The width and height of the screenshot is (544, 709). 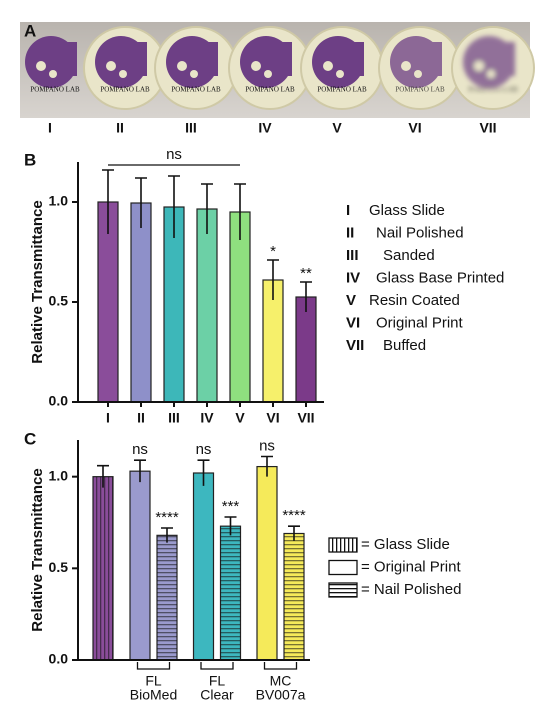 I want to click on legend-label: = Original Print, so click(x=411, y=566).